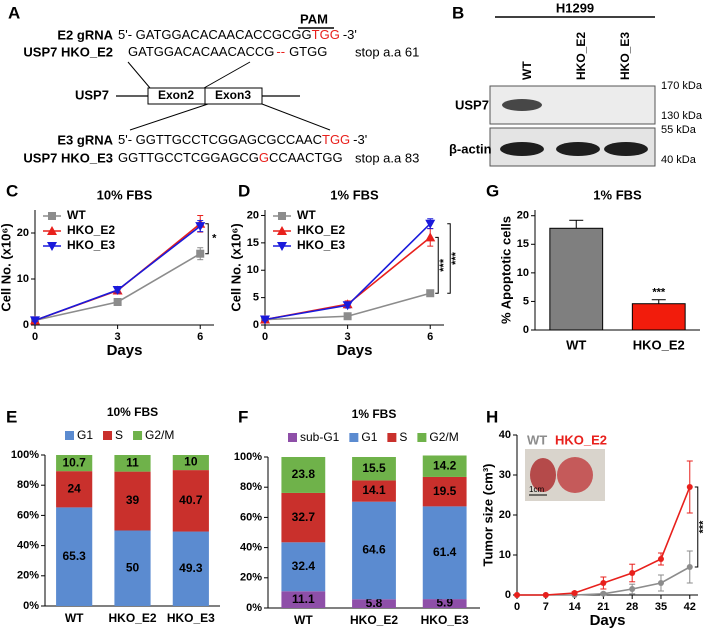 This screenshot has width=720, height=628. What do you see at coordinates (118, 337) in the screenshot?
I see `x-tick-label: 3` at bounding box center [118, 337].